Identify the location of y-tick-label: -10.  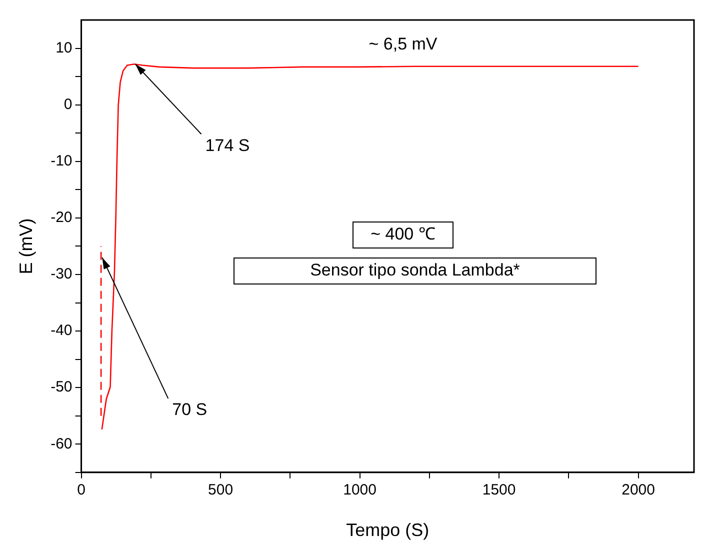
(61, 161).